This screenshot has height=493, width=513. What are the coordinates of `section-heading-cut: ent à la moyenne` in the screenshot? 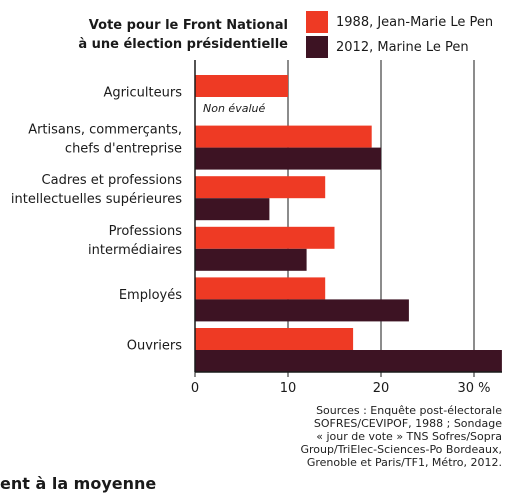 It's located at (78, 483).